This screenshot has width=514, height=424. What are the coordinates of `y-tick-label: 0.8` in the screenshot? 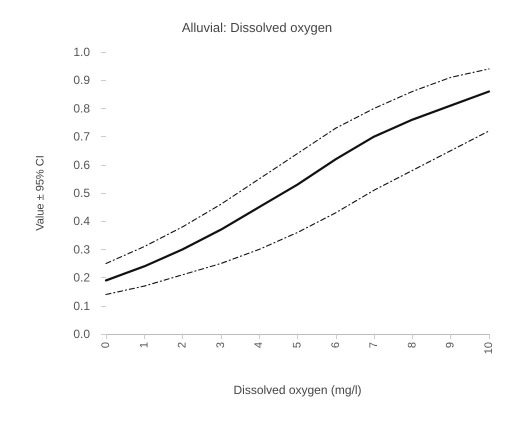 It's located at (81, 108).